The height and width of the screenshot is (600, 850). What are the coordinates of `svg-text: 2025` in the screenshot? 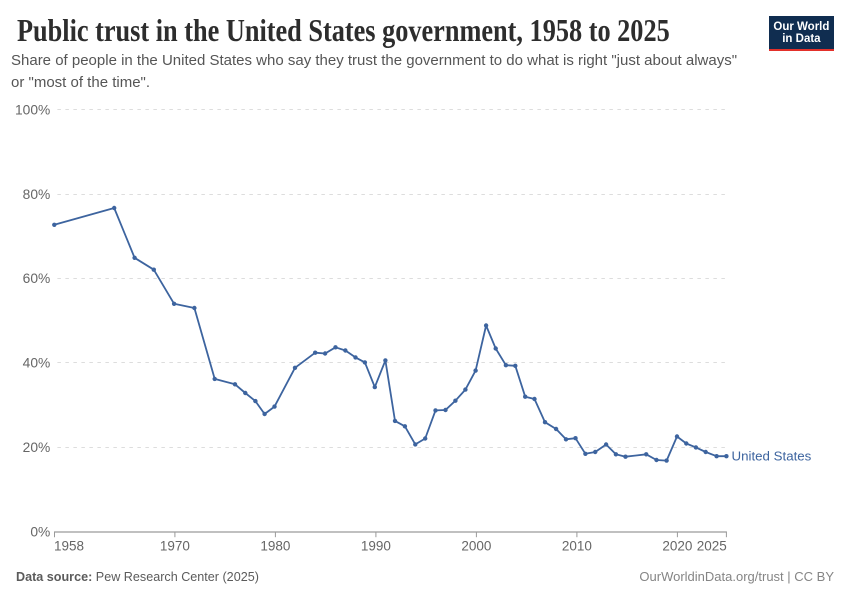 It's located at (712, 545).